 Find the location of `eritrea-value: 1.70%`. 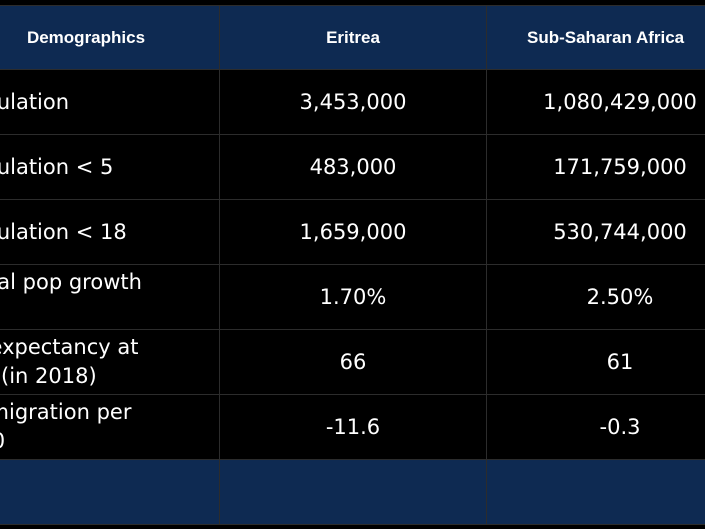

eritrea-value: 1.70% is located at coordinates (353, 297).